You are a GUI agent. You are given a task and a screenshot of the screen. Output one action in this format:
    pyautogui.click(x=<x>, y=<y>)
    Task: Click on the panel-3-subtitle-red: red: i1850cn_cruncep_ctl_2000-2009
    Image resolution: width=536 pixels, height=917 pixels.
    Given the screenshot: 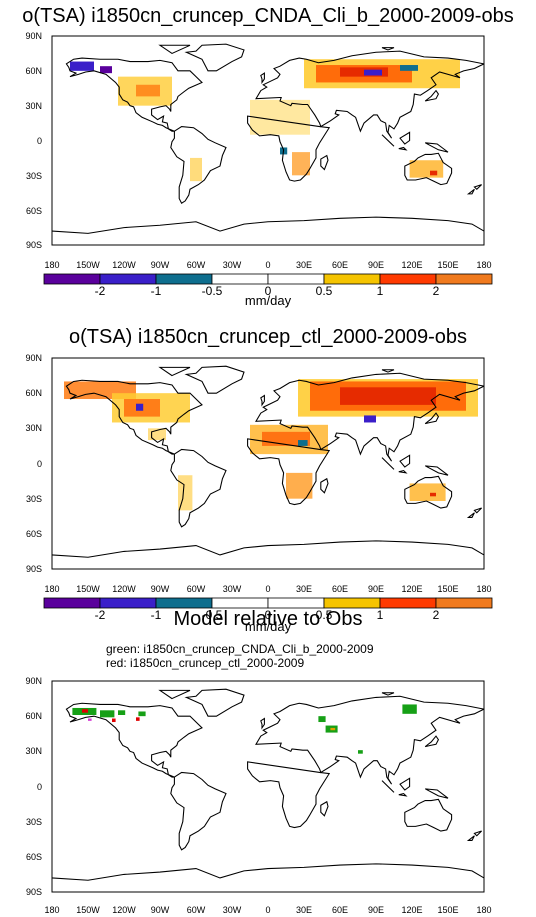 What is the action you would take?
    pyautogui.click(x=205, y=663)
    